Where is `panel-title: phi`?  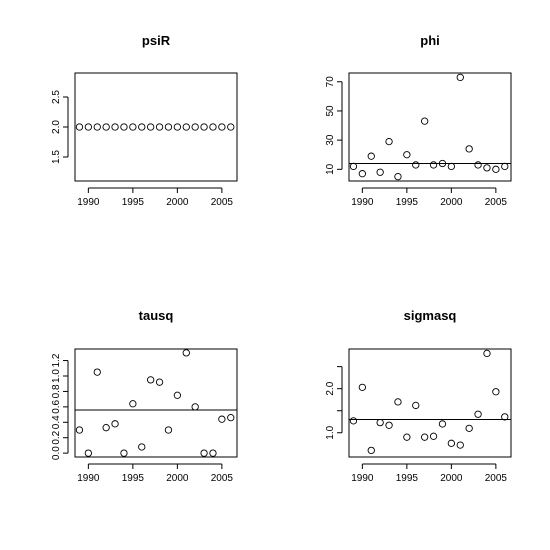 panel-title: phi is located at coordinates (430, 40).